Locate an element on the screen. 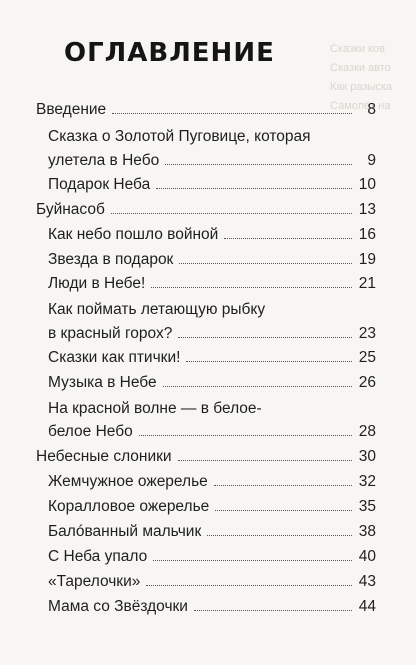 The width and height of the screenshot is (416, 665). ghost-line: Сказки авто is located at coordinates (360, 68).